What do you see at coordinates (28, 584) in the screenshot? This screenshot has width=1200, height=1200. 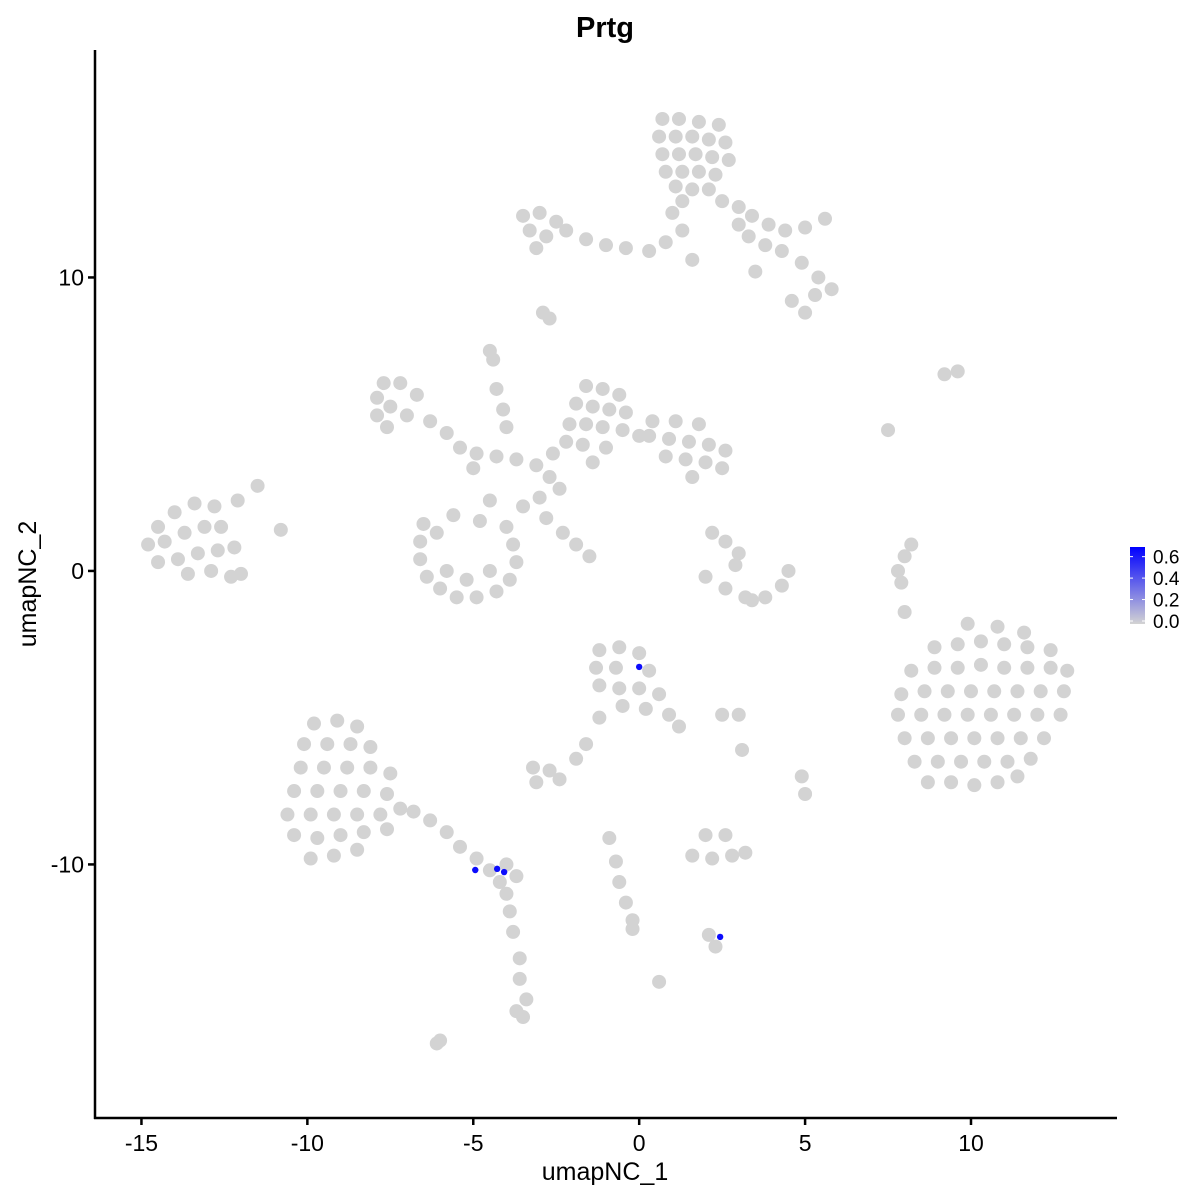 I see `y-axis-title: umapNC_2` at bounding box center [28, 584].